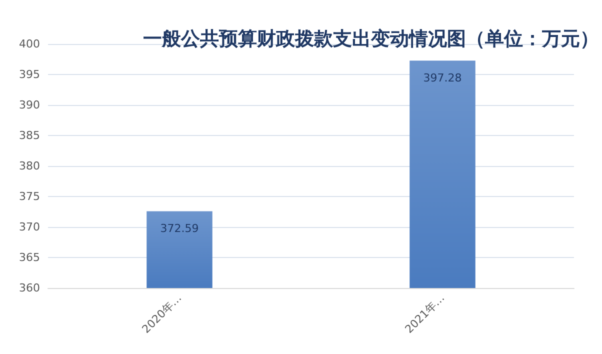 This screenshot has width=602, height=354. I want to click on y-tick-label: 365, so click(29, 257).